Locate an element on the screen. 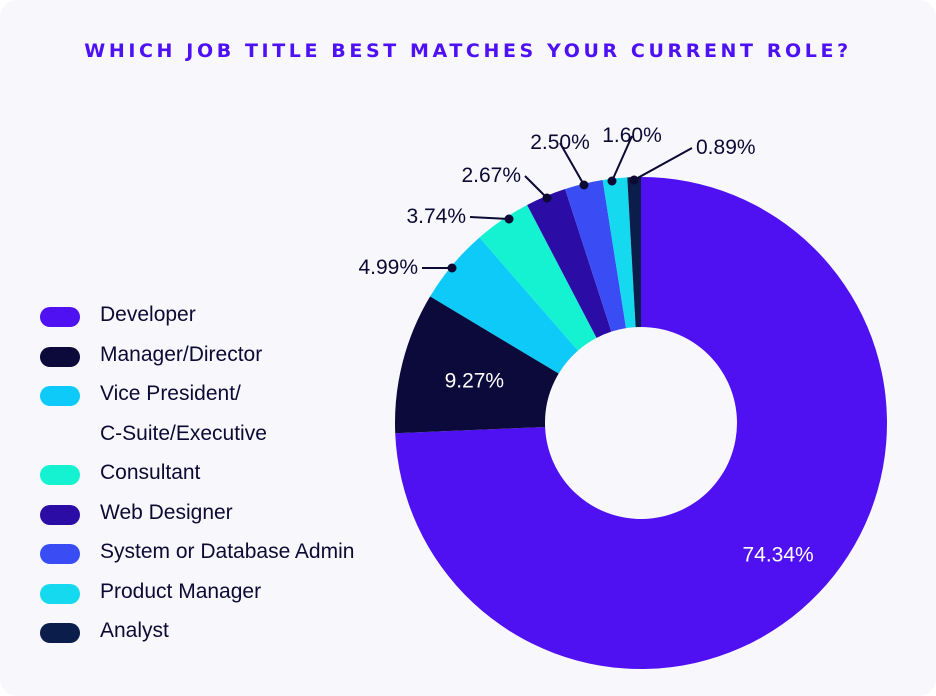 This screenshot has height=696, width=936. data-label-web-designer: 2.67% is located at coordinates (491, 175).